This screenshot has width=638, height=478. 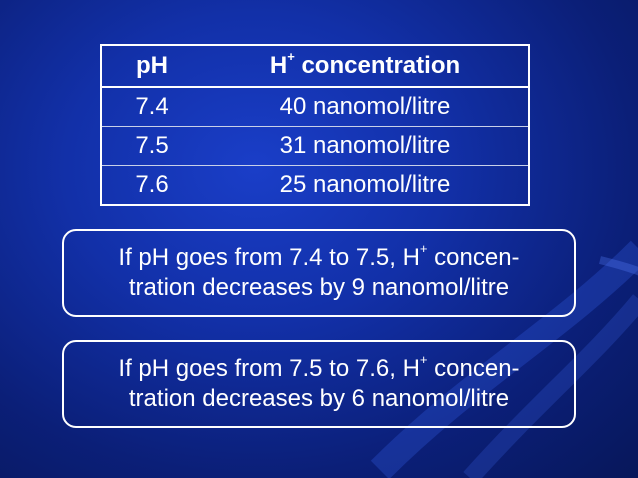 I want to click on callout-line-1: If pH goes from 7.4 to 7.5, H+ concen-, so click(x=319, y=257).